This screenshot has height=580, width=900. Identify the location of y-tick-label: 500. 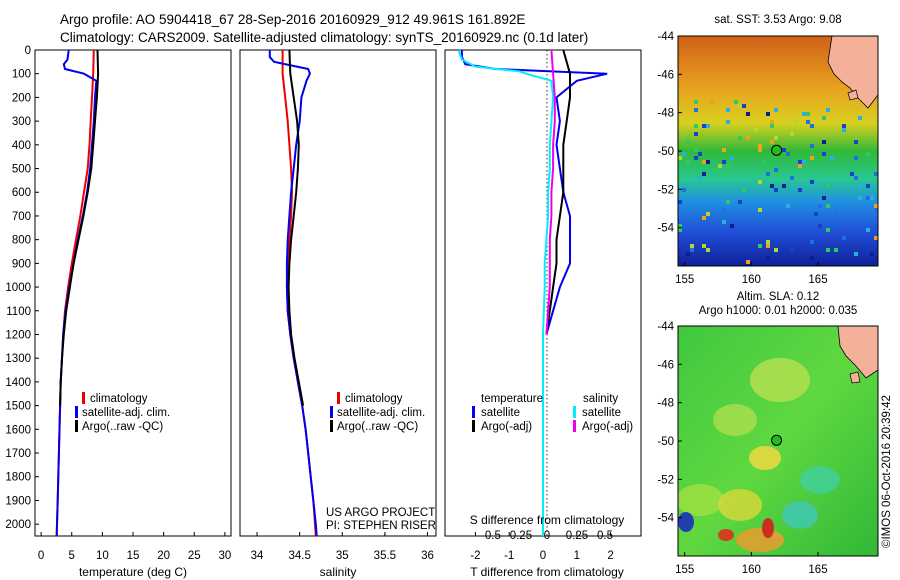
(21, 170).